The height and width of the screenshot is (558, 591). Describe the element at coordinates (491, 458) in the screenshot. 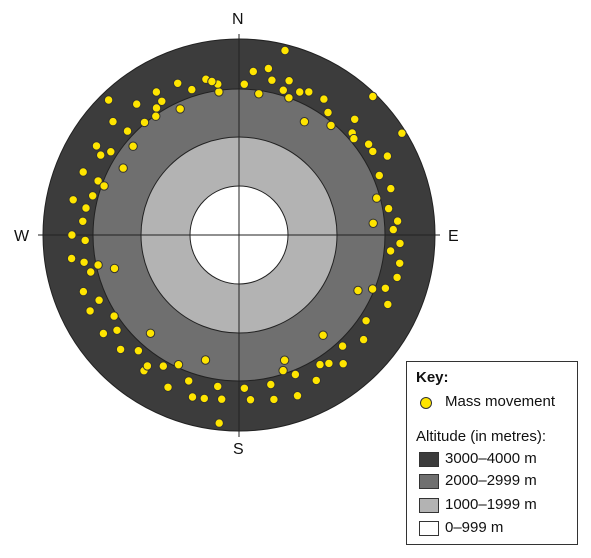

I see `label-3000-4000: 3000–4000 m` at that location.